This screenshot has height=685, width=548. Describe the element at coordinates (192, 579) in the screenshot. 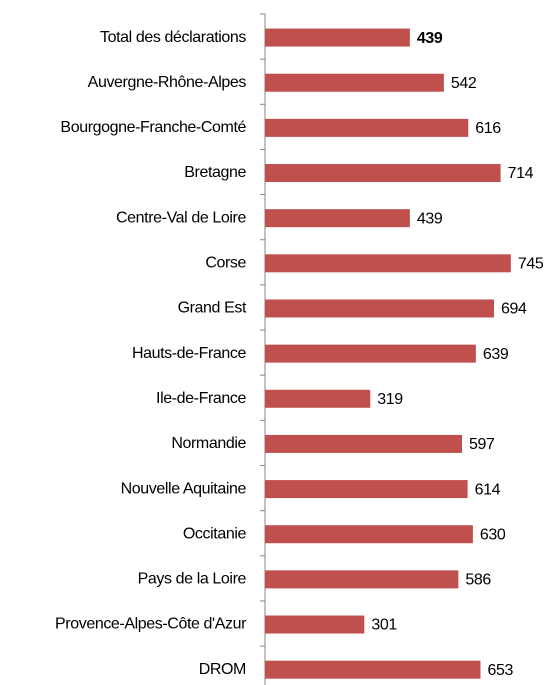

I see `category-label: Pays de la Loire` at that location.